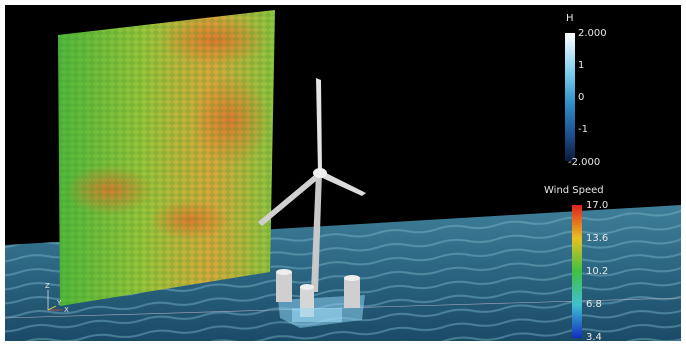 This screenshot has height=345, width=686. What do you see at coordinates (312, 185) in the screenshot?
I see `turbine` at bounding box center [312, 185].